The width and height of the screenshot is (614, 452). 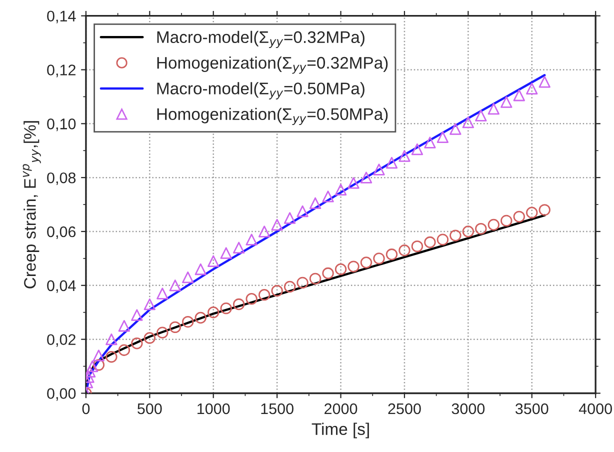 I want to click on y-tick-label: 0,14, so click(x=61, y=17).